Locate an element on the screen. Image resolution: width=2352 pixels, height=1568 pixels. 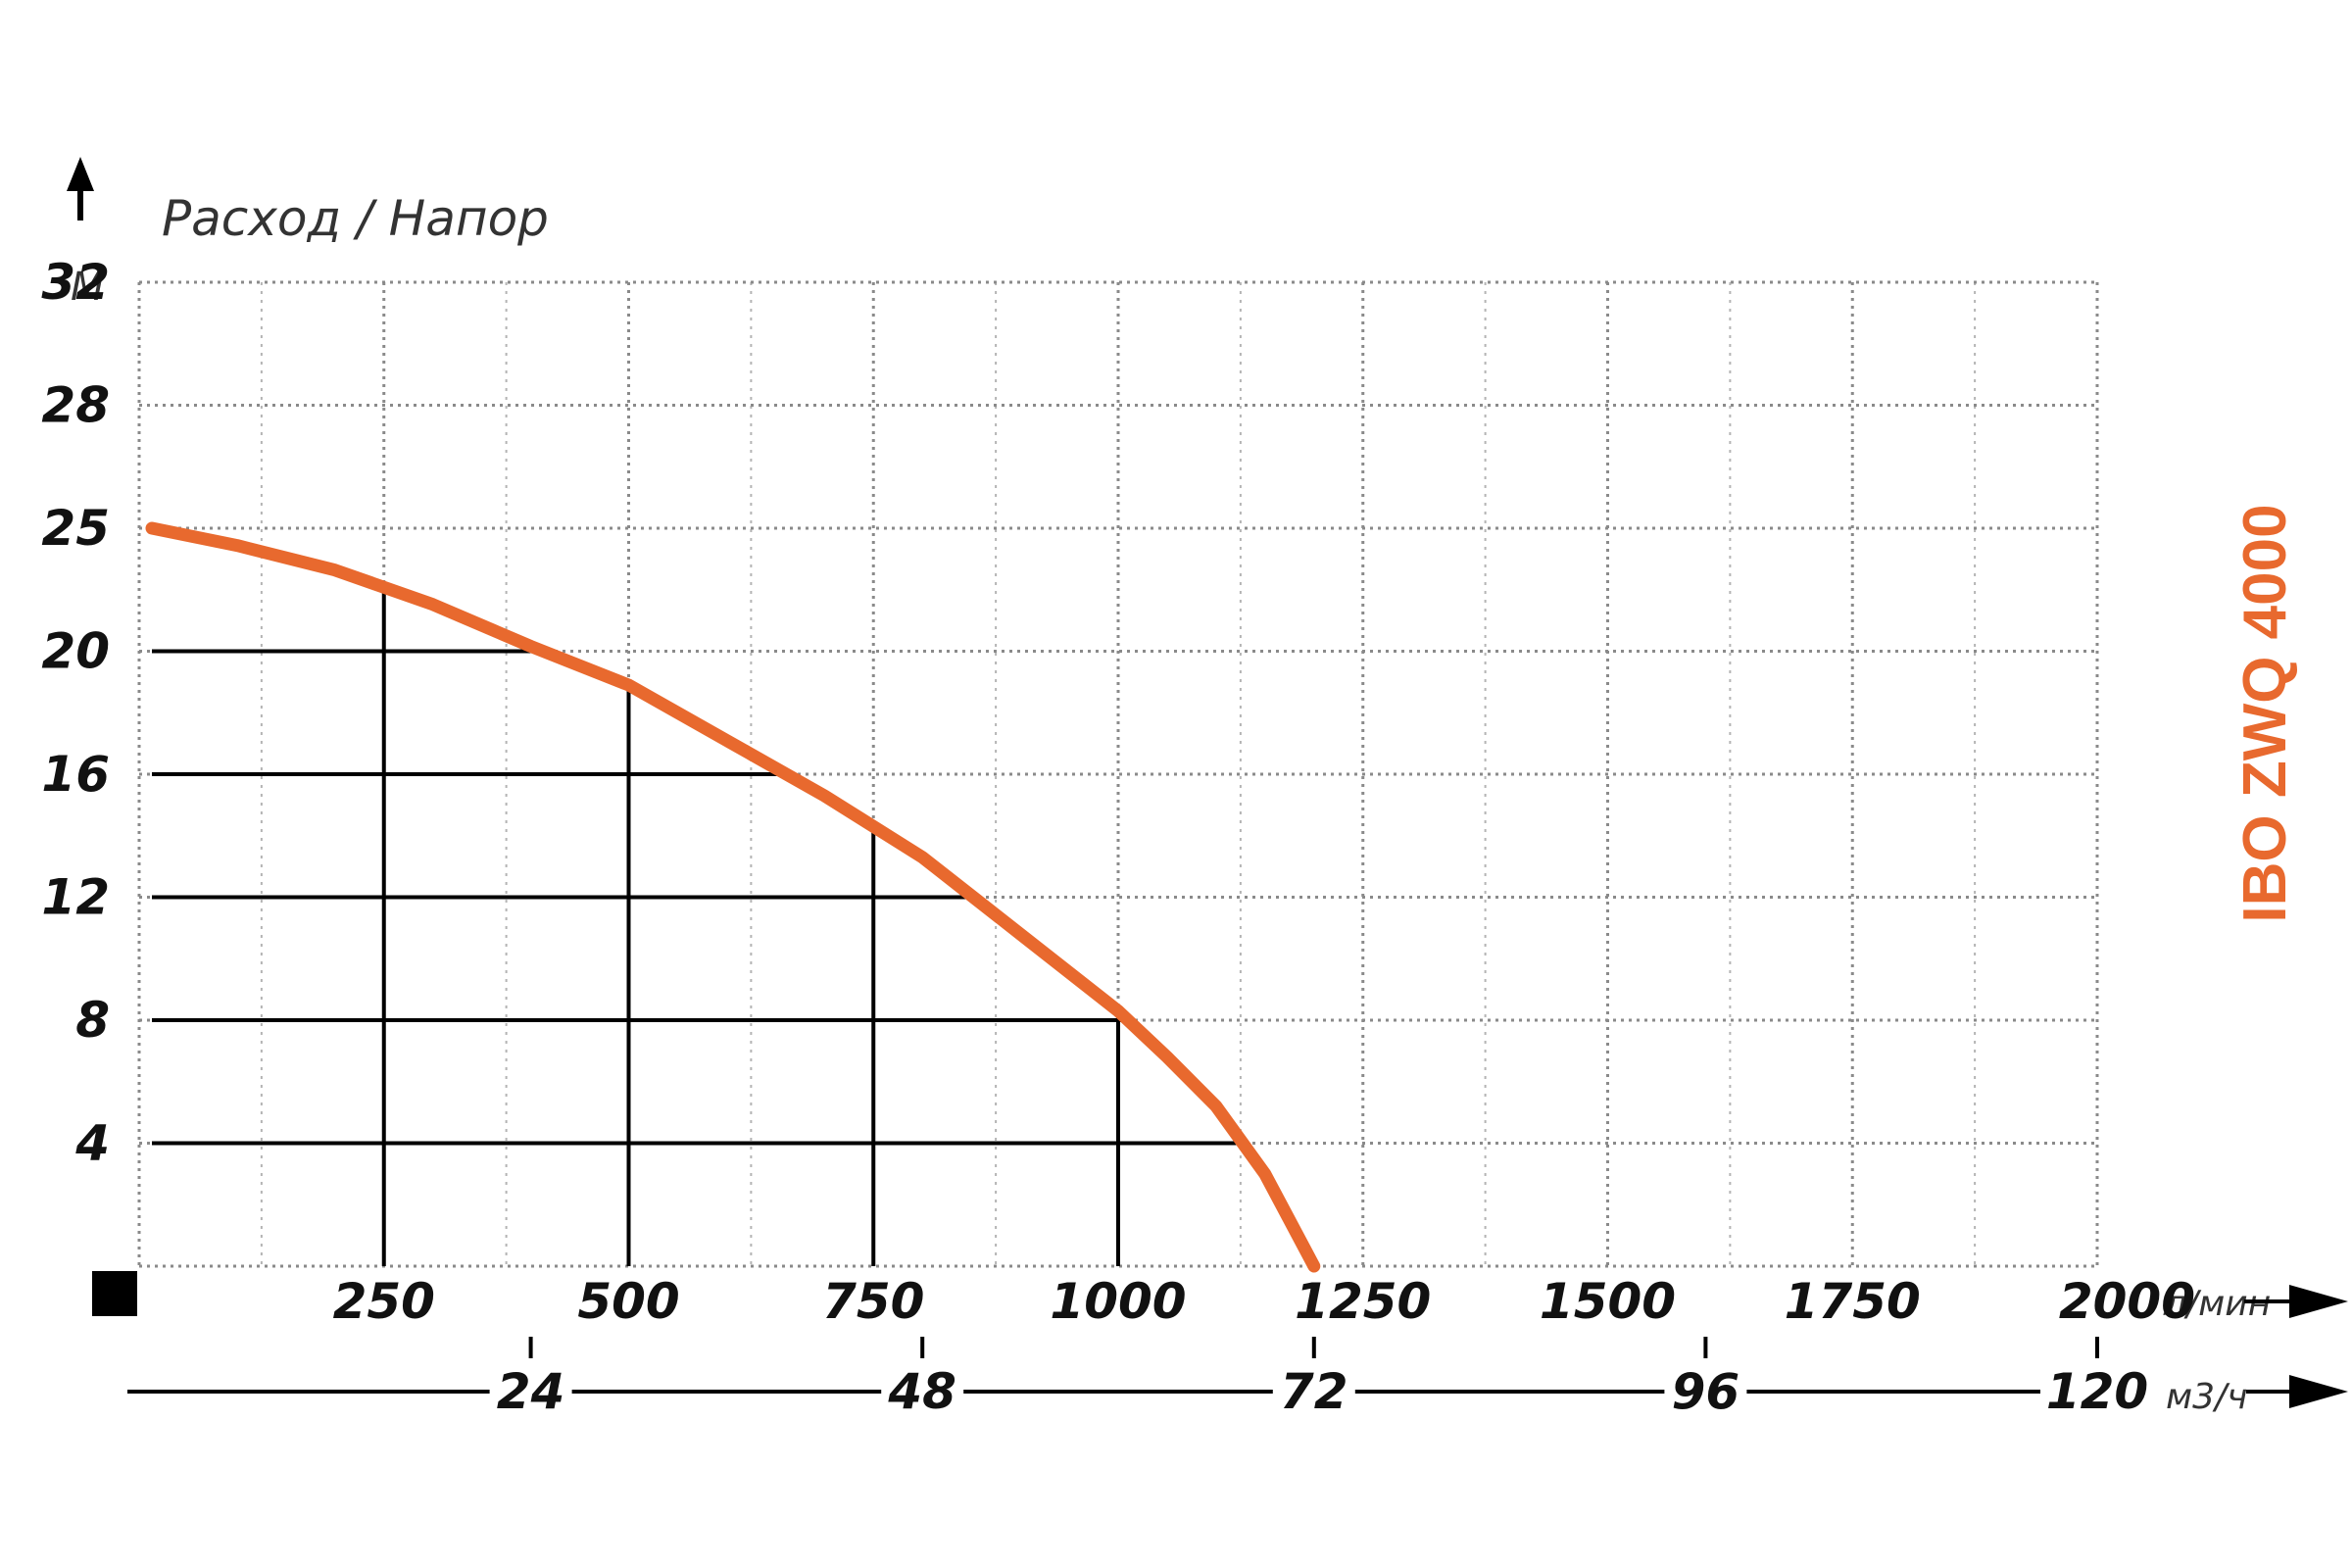
x-tick-label: 250 is located at coordinates (384, 1301).